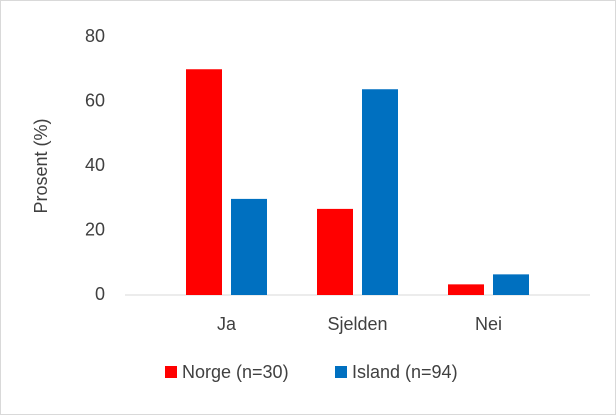  Describe the element at coordinates (95, 229) in the screenshot. I see `y-tick-label: 20` at that location.